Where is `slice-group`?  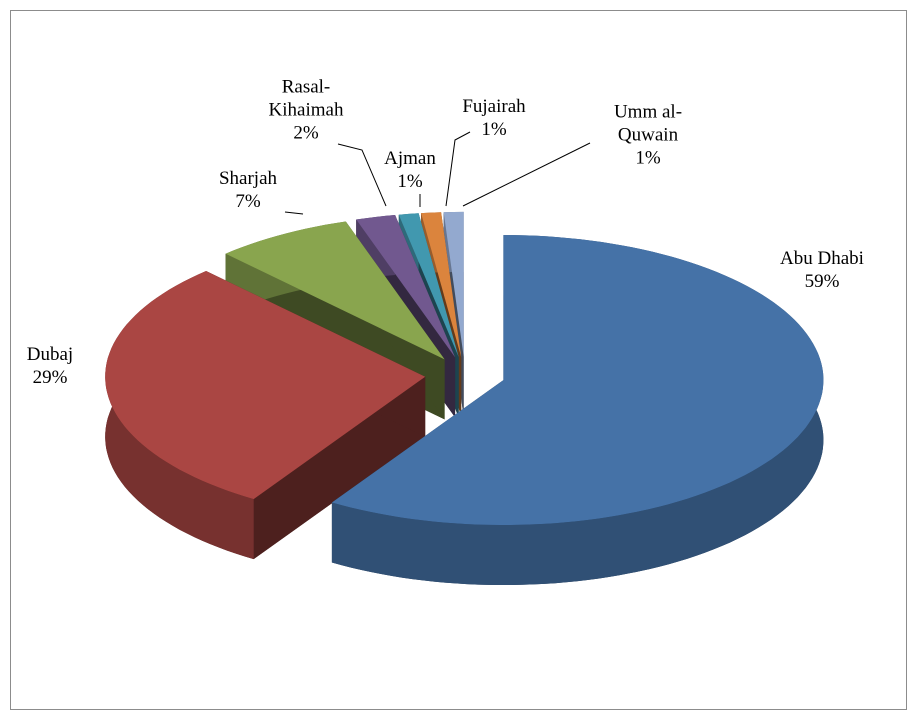
slice-group is located at coordinates (265, 415).